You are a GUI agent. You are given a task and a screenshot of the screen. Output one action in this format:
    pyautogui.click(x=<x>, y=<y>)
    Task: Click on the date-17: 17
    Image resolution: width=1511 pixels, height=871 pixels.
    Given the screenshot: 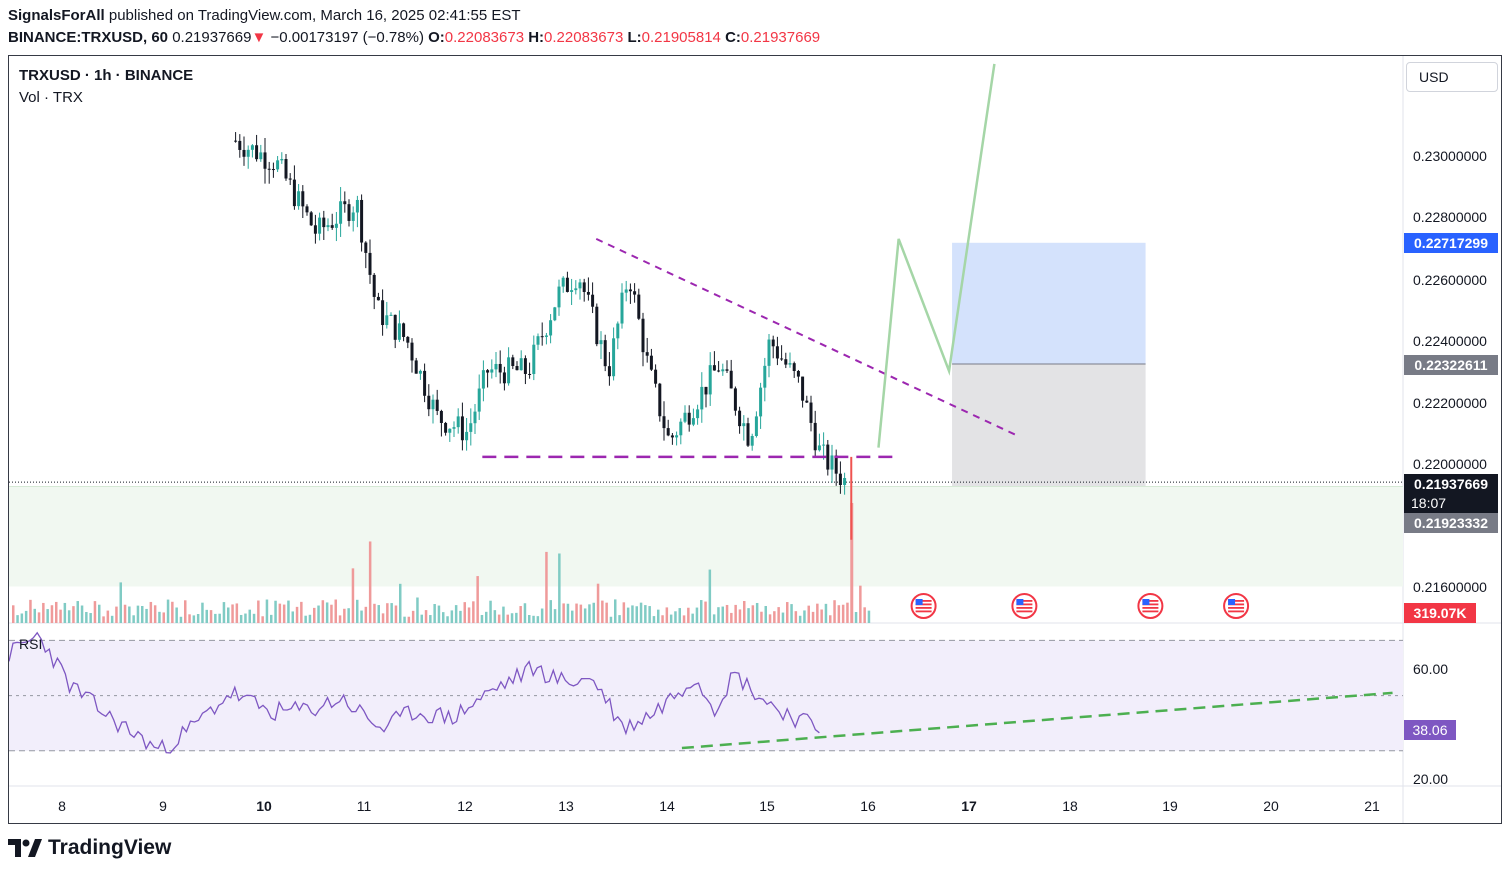 What is the action you would take?
    pyautogui.click(x=969, y=806)
    